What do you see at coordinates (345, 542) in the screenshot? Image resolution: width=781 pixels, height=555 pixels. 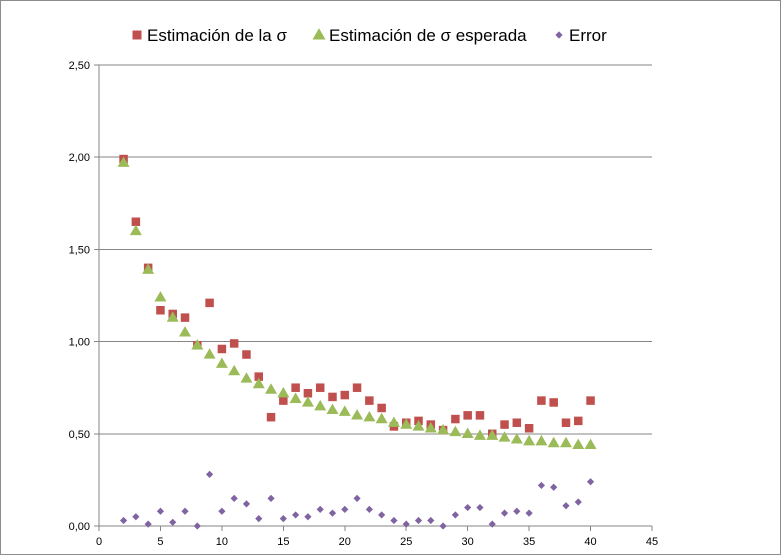 I see `x-tick-label-4: 20` at bounding box center [345, 542].